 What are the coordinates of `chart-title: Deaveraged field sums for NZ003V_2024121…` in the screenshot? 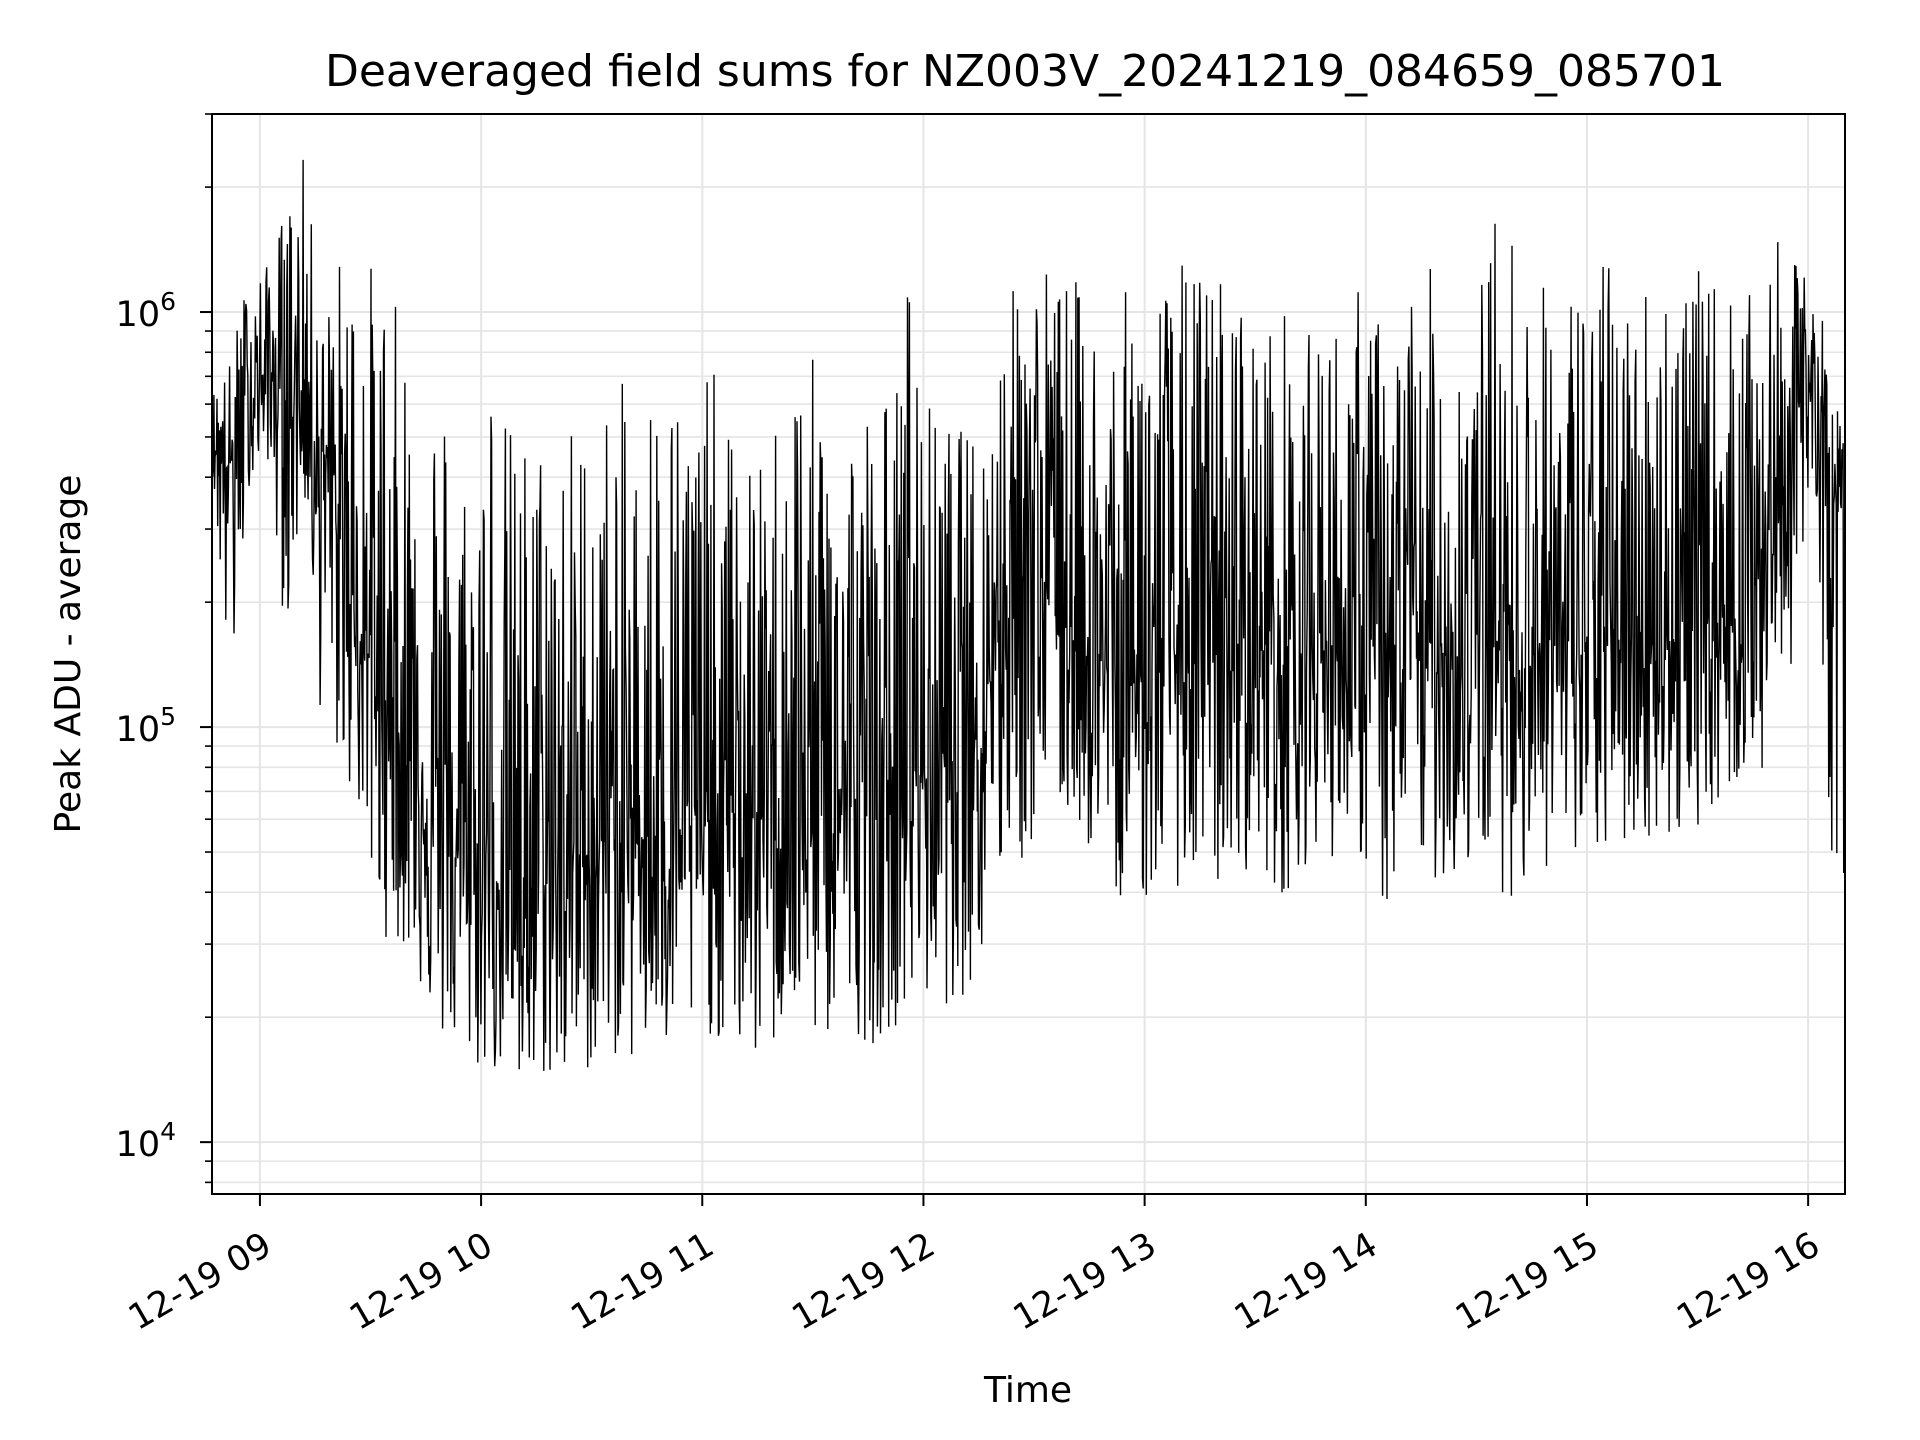 It's located at (1025, 71).